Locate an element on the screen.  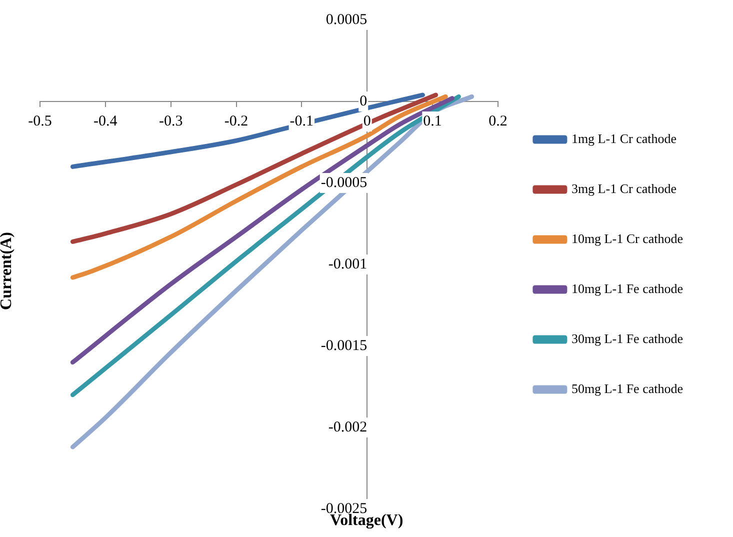
legend-label: 1mg L-1 Cr cathode is located at coordinates (624, 138).